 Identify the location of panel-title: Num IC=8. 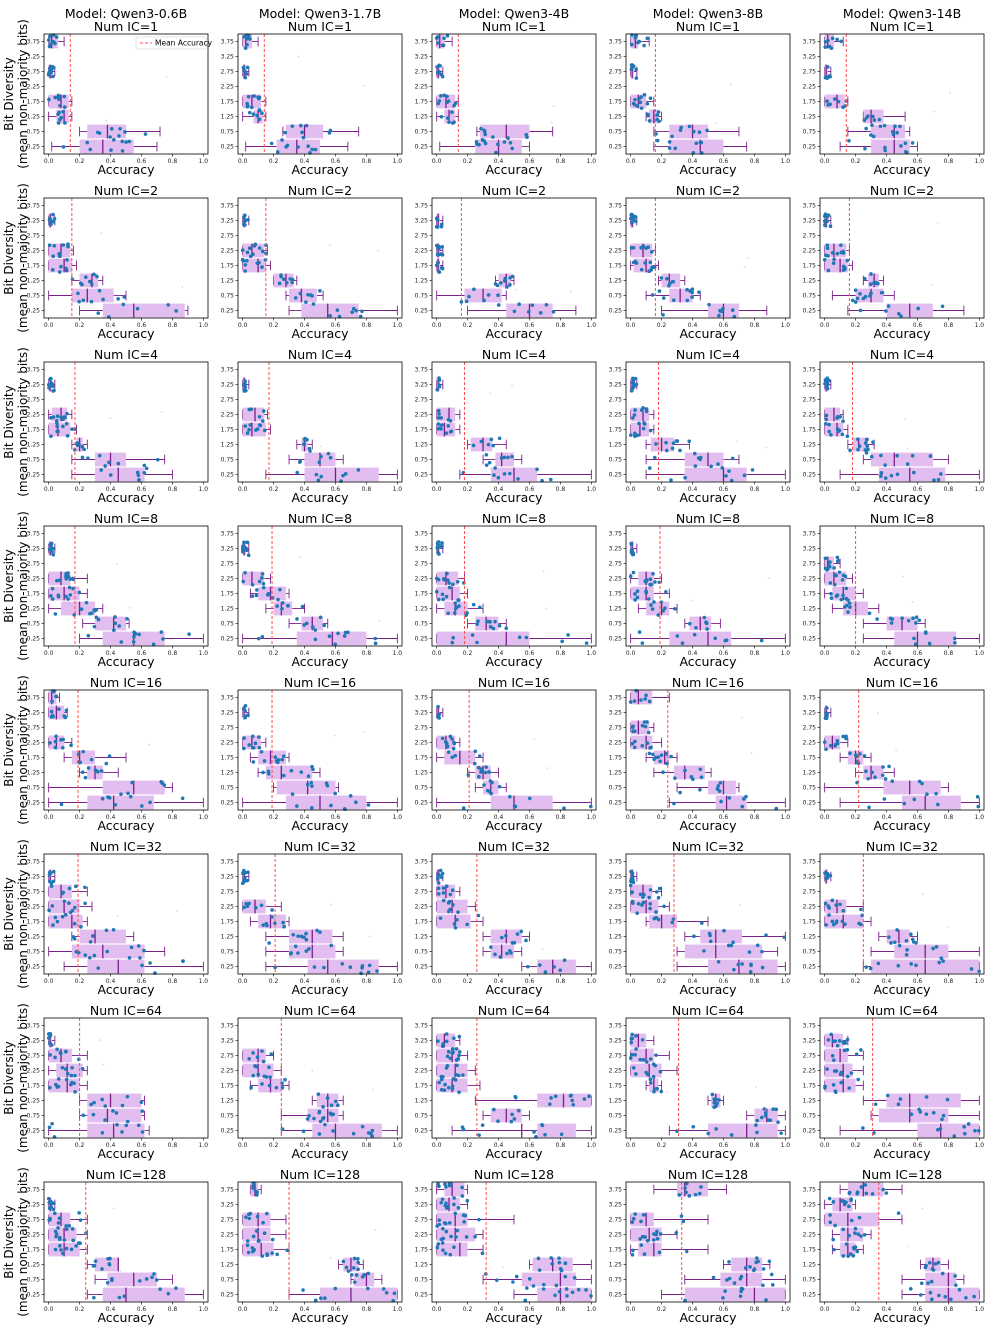
(126, 518).